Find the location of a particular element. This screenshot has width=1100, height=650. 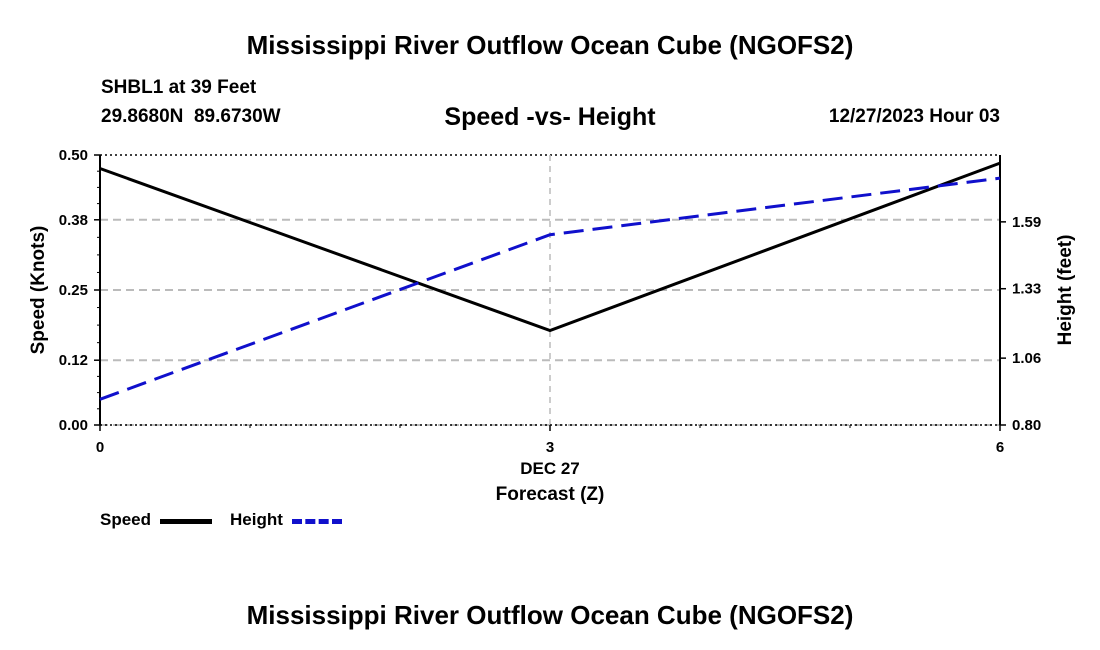

left-tick-label: 0.50 is located at coordinates (73, 155).